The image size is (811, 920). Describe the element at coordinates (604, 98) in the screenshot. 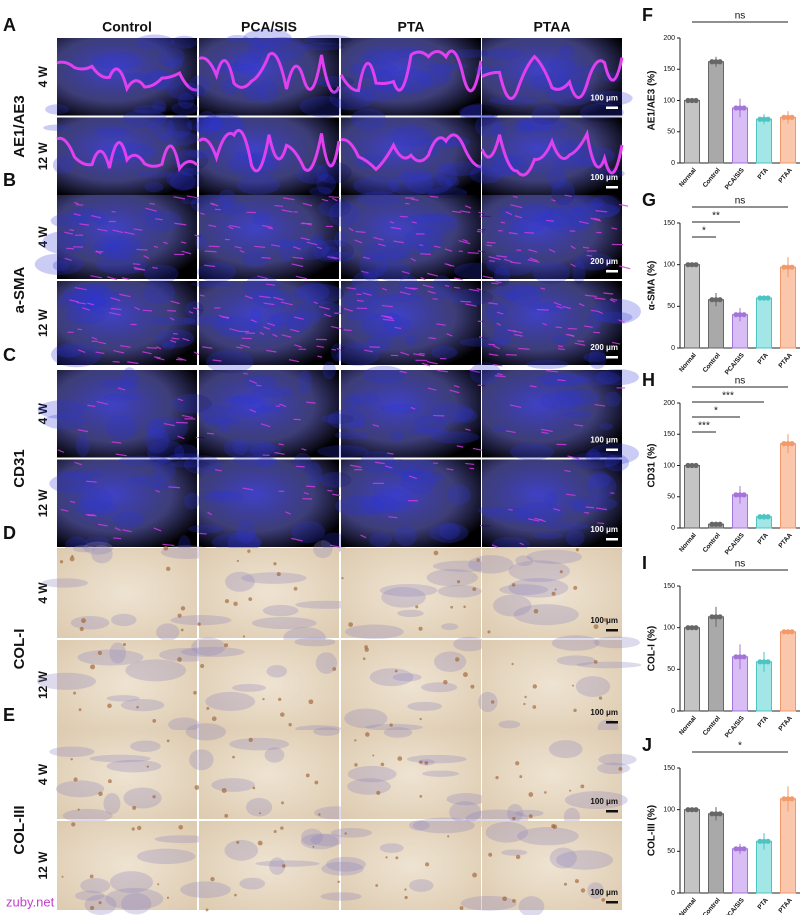

I see `scale-label: 100 μm` at that location.